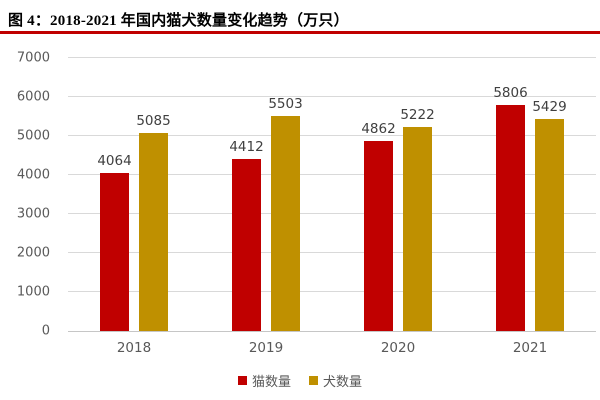  Describe the element at coordinates (510, 92) in the screenshot. I see `bar-value-label: 5806` at that location.